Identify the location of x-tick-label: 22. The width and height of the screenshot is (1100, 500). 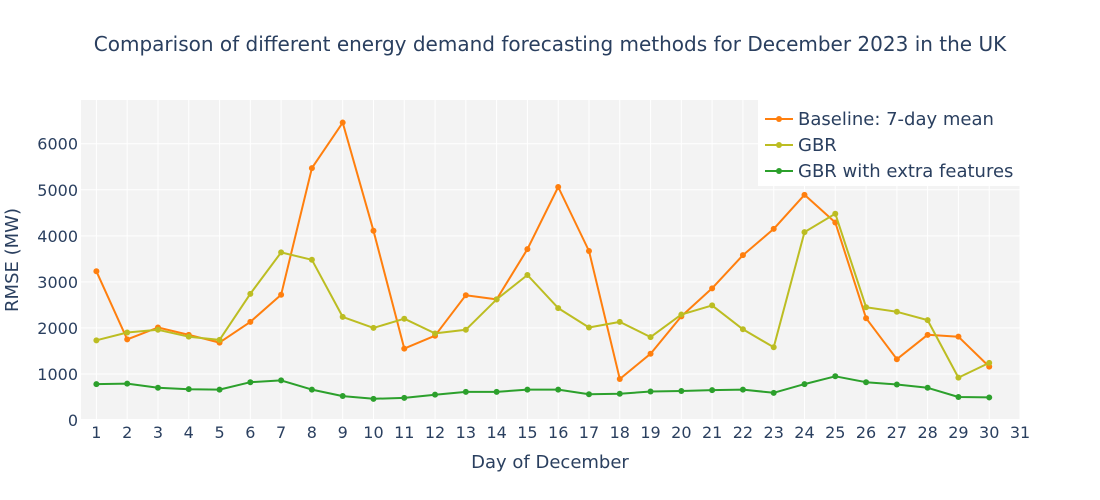
(743, 432).